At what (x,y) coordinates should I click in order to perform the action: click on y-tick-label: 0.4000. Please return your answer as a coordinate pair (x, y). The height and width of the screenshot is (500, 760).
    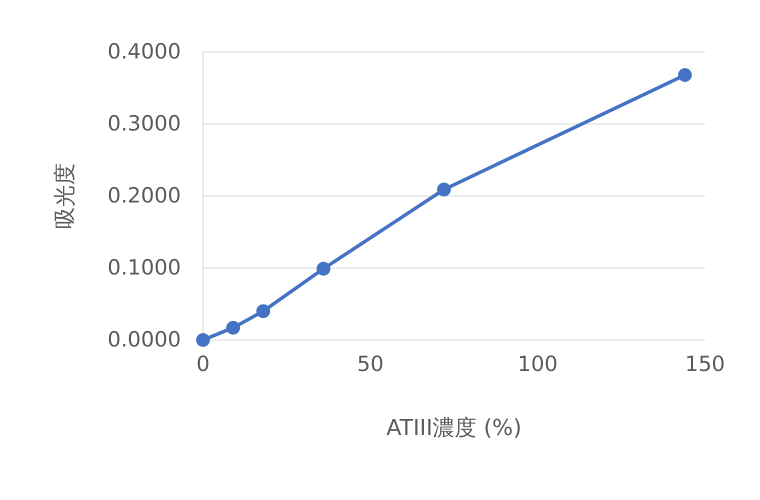
    Looking at the image, I should click on (144, 52).